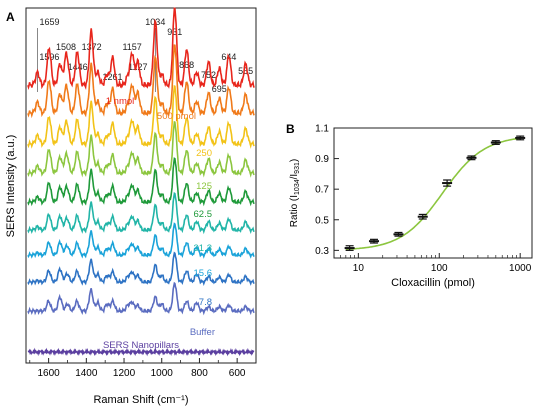  Describe the element at coordinates (203, 273) in the screenshot. I see `spectrum-label: 15.6` at that location.